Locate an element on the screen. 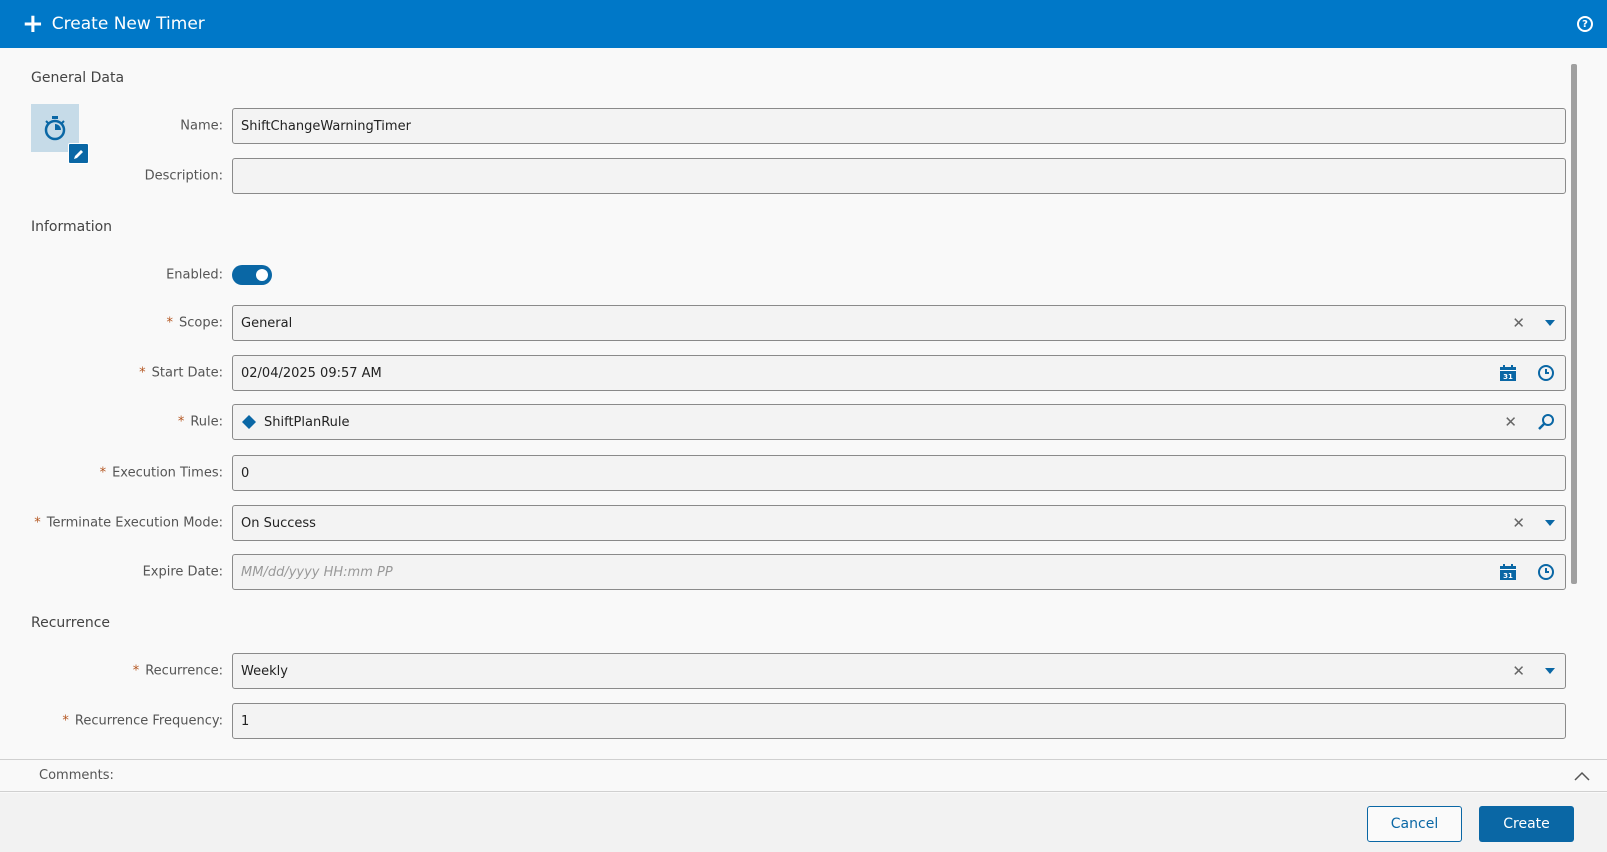 The image size is (1607, 852). execution-times-label: * Execution Times: is located at coordinates (161, 473).